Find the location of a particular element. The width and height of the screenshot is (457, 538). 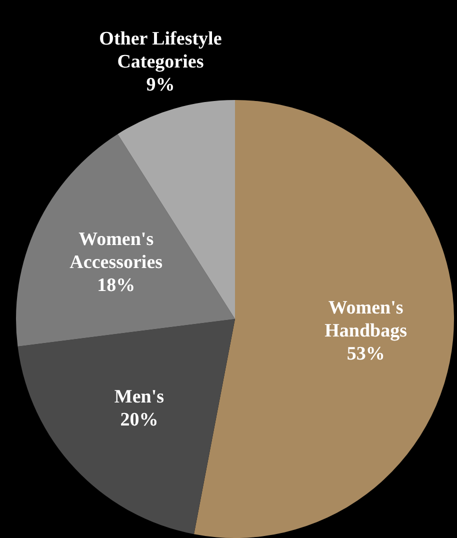

data-label: 9% is located at coordinates (160, 85).